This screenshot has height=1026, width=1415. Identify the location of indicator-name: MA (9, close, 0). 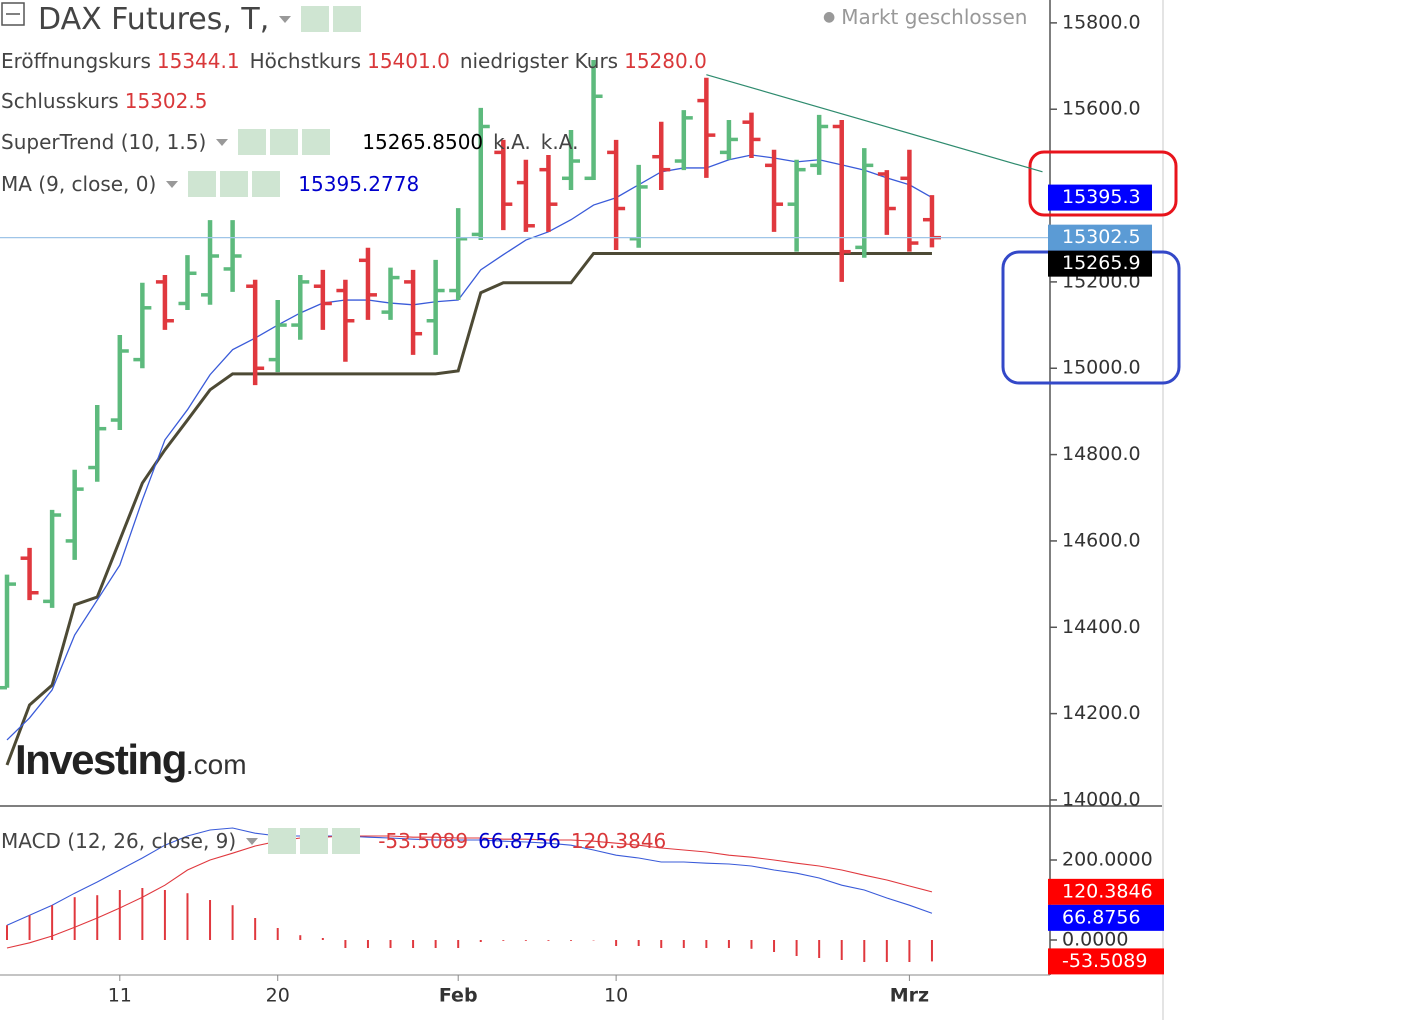
(79, 184).